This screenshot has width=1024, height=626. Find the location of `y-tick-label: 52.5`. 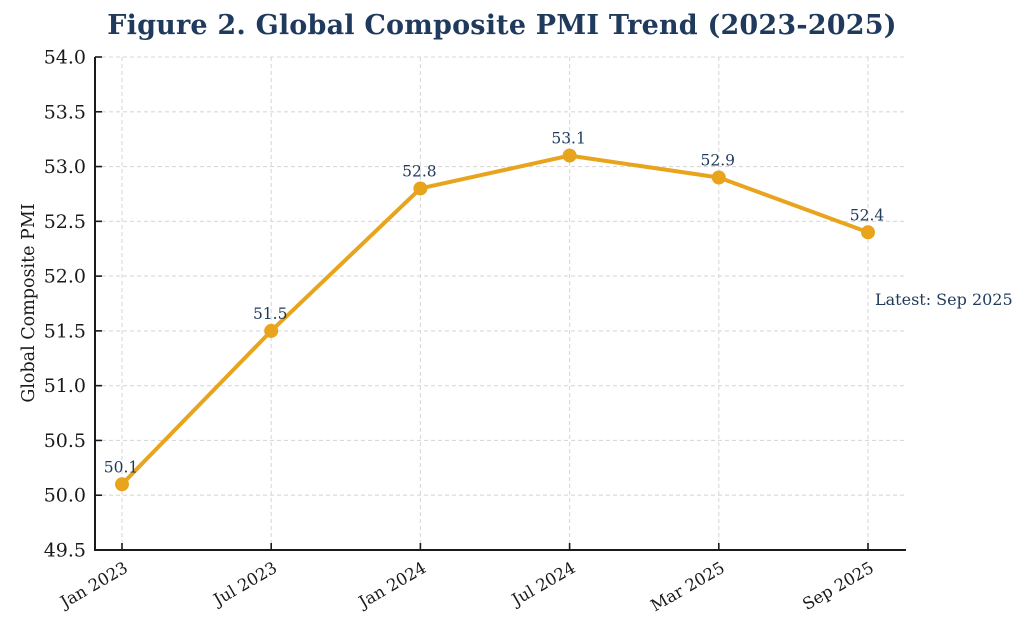

y-tick-label: 52.5 is located at coordinates (65, 222).